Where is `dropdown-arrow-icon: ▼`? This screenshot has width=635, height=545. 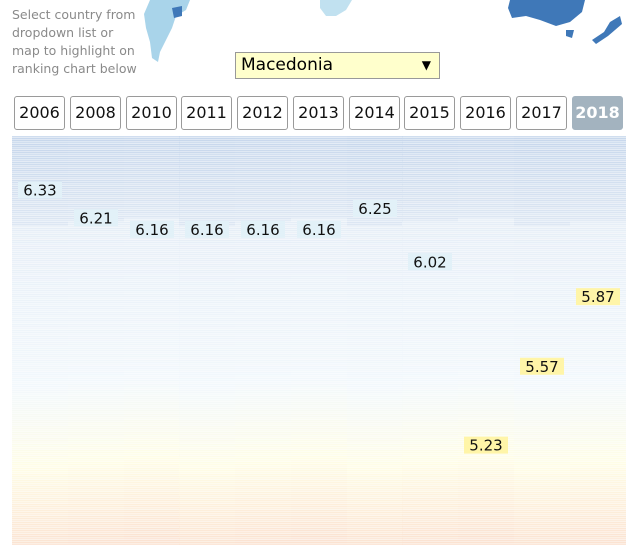
dropdown-arrow-icon: ▼ is located at coordinates (426, 65).